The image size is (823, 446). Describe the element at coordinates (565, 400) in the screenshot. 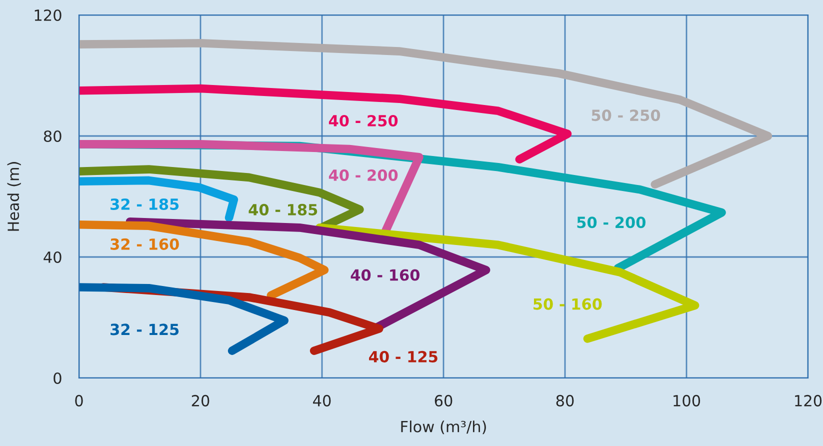

I see `x-tick-label: 80` at that location.